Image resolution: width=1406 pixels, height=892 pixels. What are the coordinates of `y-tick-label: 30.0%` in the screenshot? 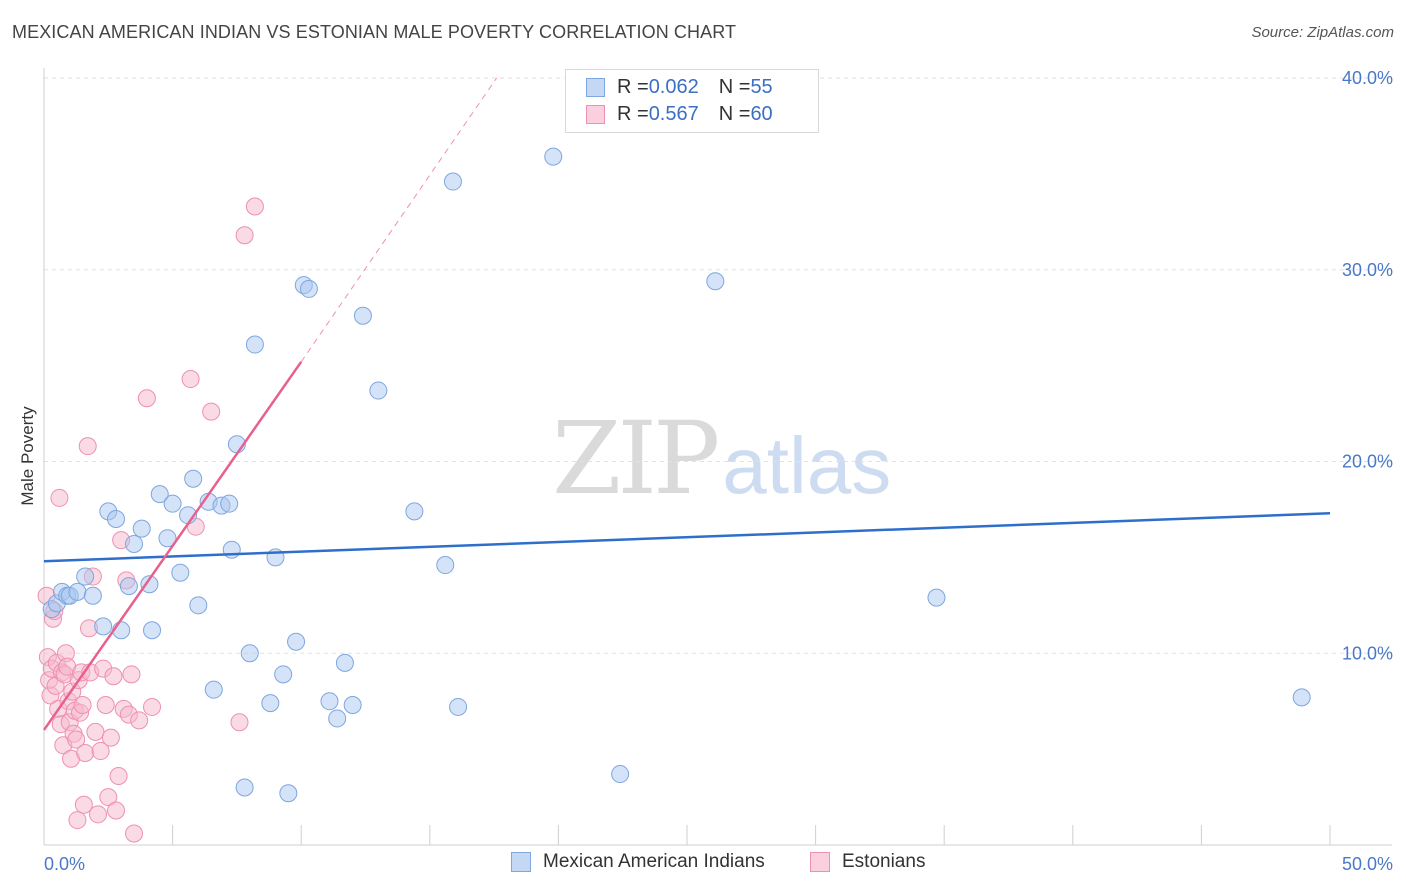 It's located at (1367, 270).